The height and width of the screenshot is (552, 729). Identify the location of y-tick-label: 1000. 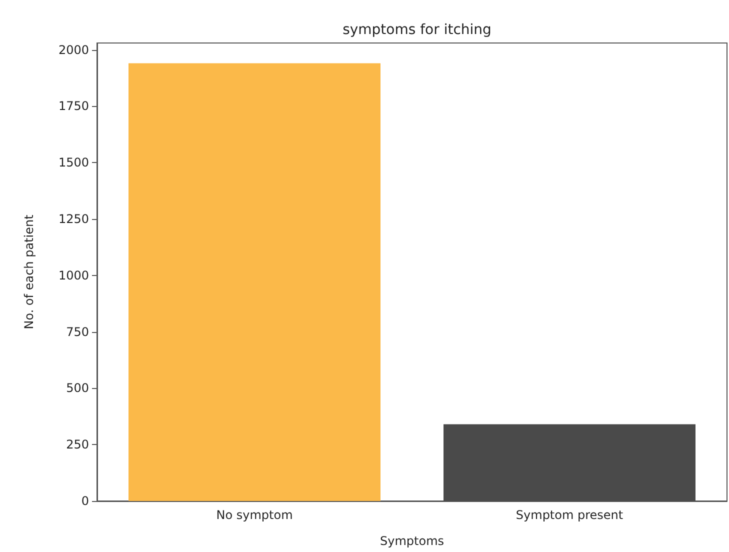
(73, 275).